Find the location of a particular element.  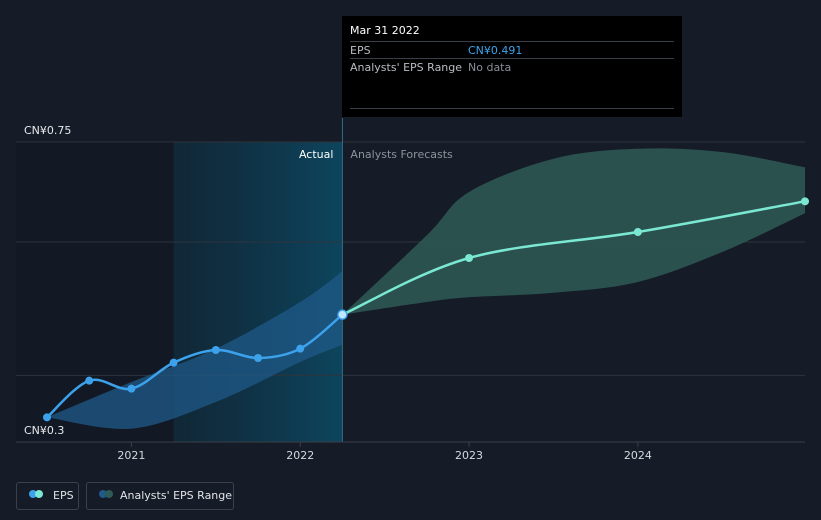

eps-forecast-line is located at coordinates (574, 258).